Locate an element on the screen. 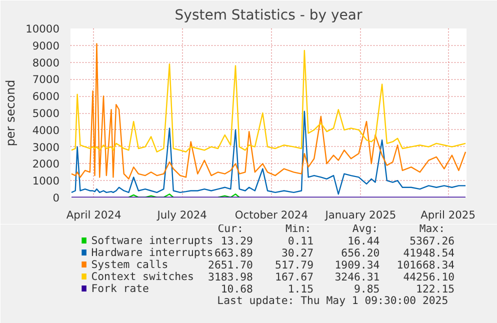  text: 122.15 is located at coordinates (435, 289).